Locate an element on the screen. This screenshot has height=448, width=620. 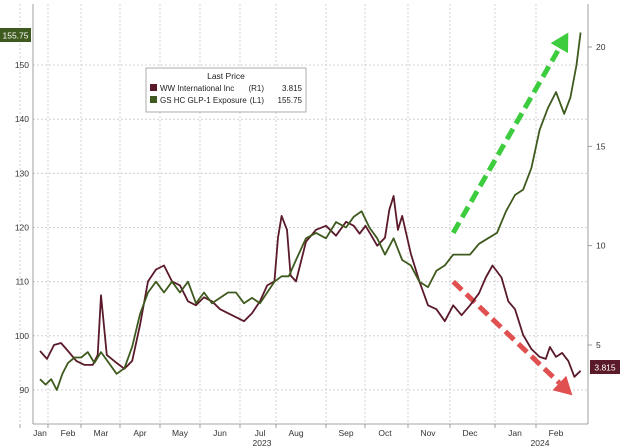
legend-last-ww: 3.815 is located at coordinates (292, 88).